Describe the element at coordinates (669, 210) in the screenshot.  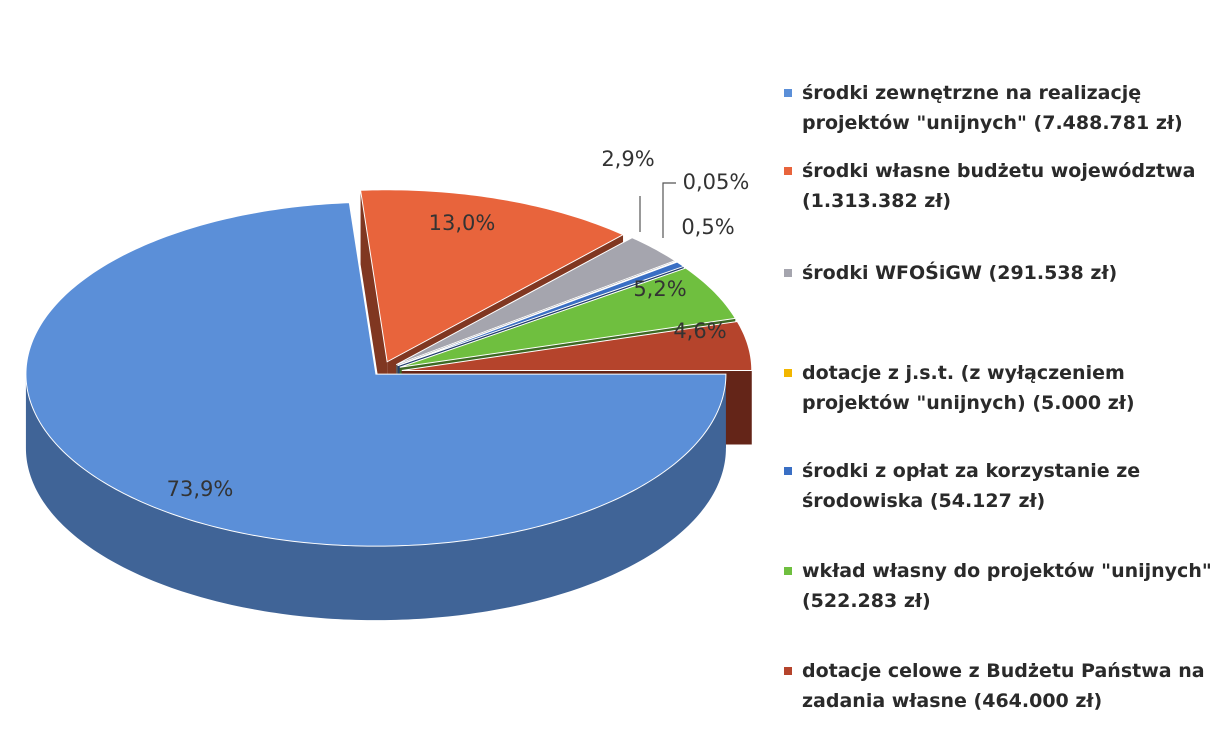
I see `leader-line` at that location.